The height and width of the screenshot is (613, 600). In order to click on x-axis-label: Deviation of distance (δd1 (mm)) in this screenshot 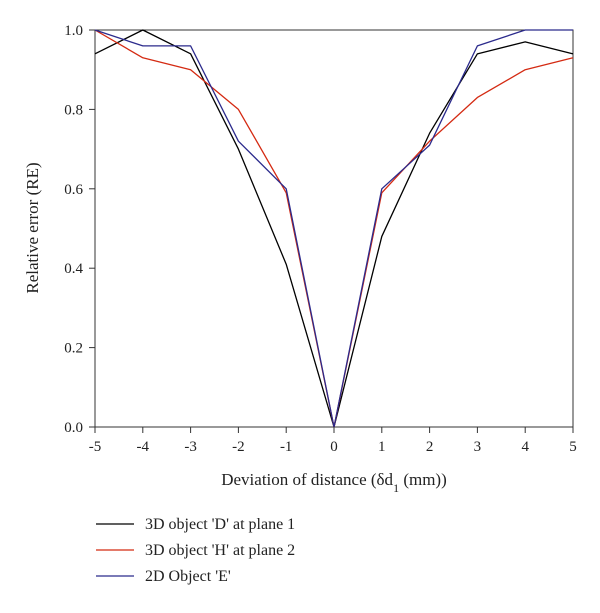, I will do `click(334, 482)`.